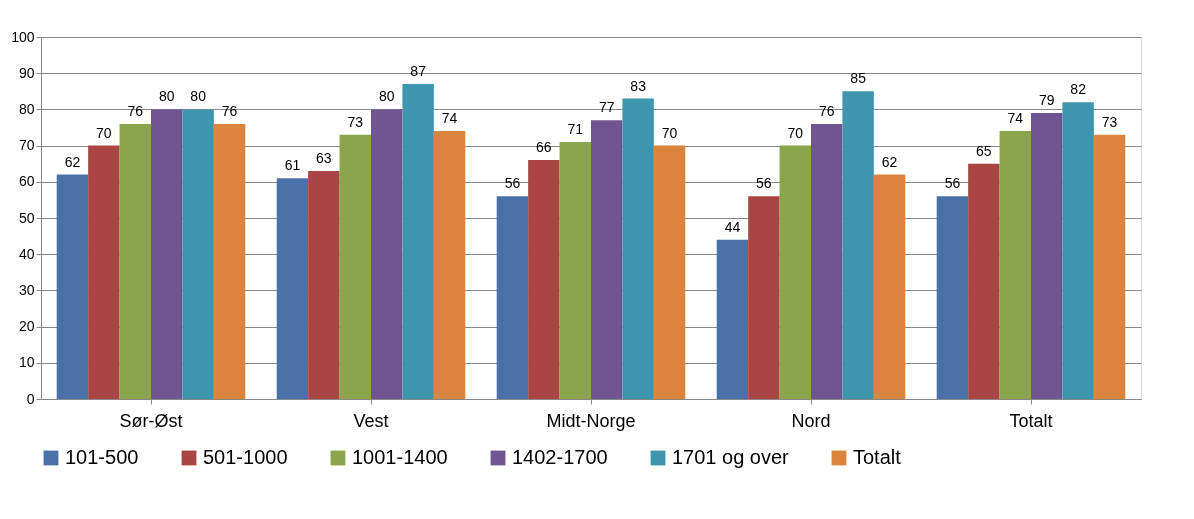 The image size is (1194, 519). I want to click on x-tick-label: Nord, so click(811, 420).